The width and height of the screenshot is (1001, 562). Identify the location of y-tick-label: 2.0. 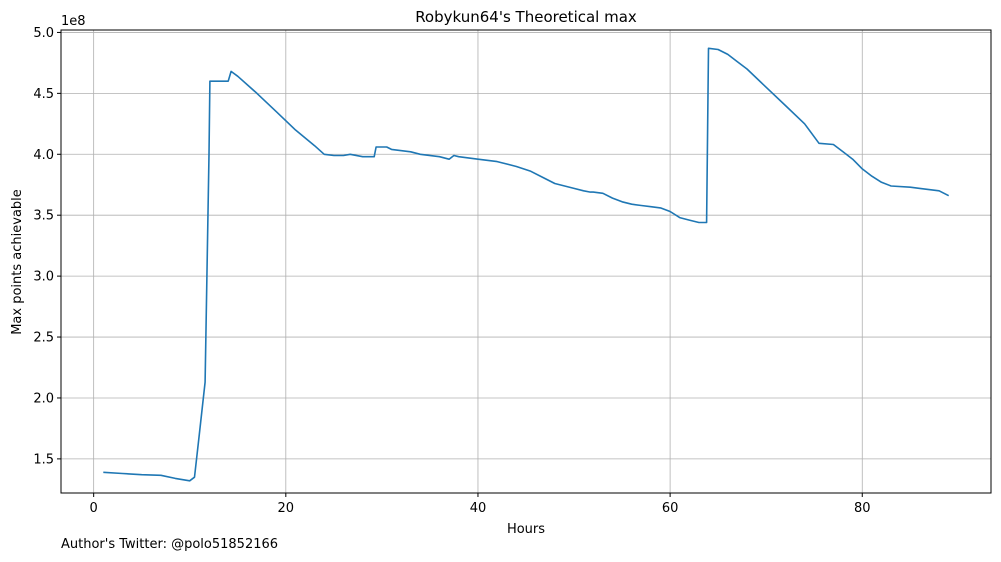
(43, 398).